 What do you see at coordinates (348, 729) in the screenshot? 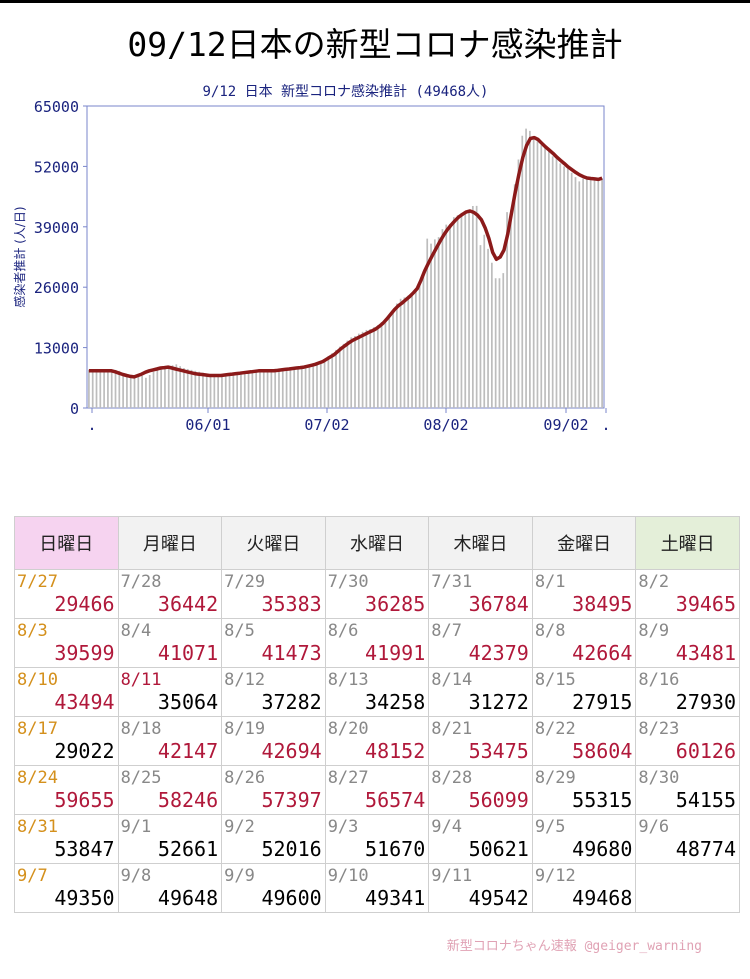
I see `day-date: 8/20` at bounding box center [348, 729].